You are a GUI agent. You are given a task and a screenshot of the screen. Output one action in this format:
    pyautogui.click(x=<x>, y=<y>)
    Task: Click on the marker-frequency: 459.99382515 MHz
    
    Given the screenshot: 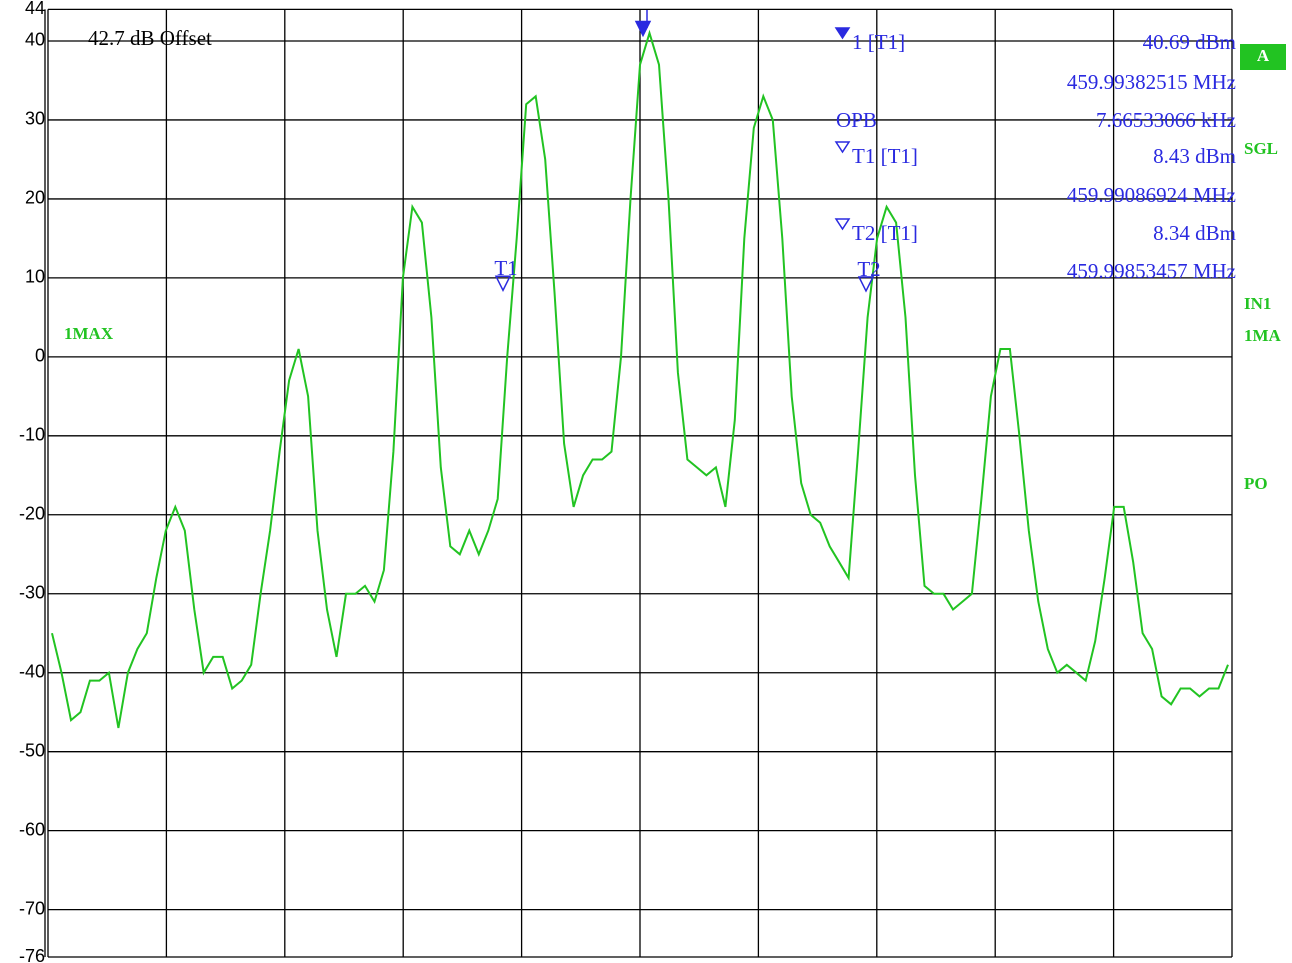 What is the action you would take?
    pyautogui.click(x=1151, y=82)
    